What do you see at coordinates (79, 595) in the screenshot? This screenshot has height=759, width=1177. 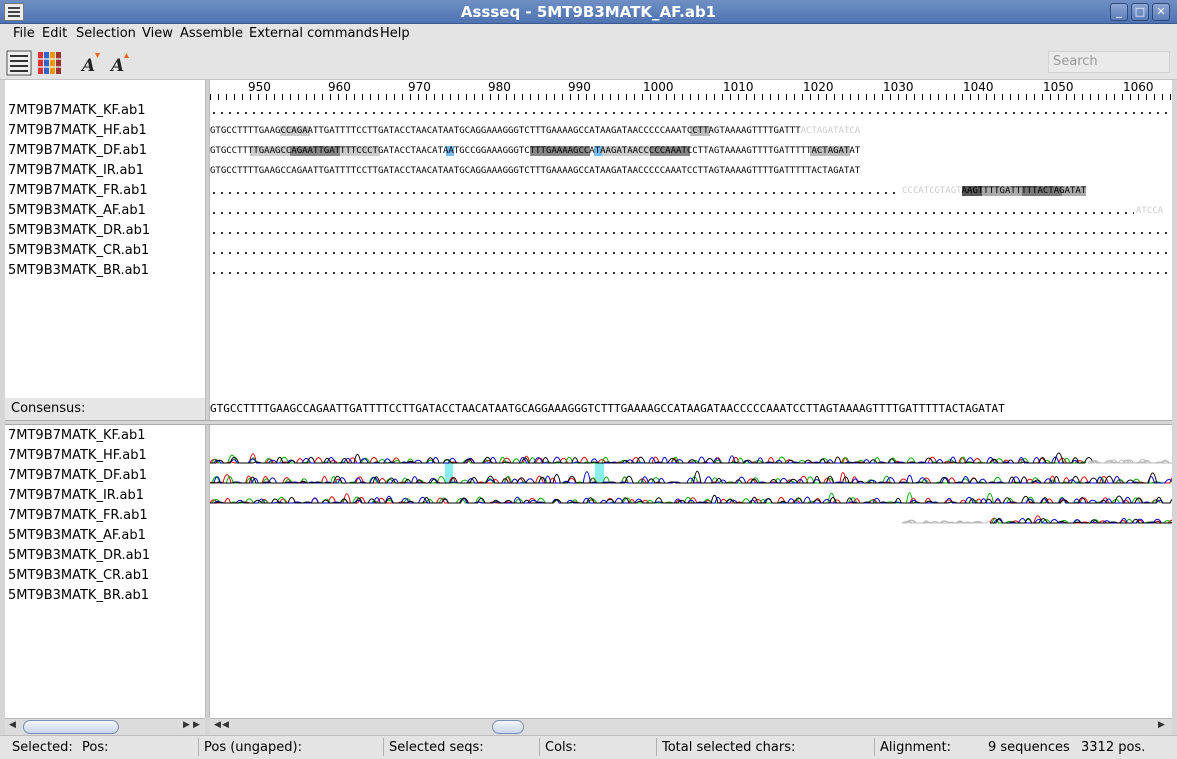 I see `trace-name: 5MT9B3MATK_BR.ab1` at bounding box center [79, 595].